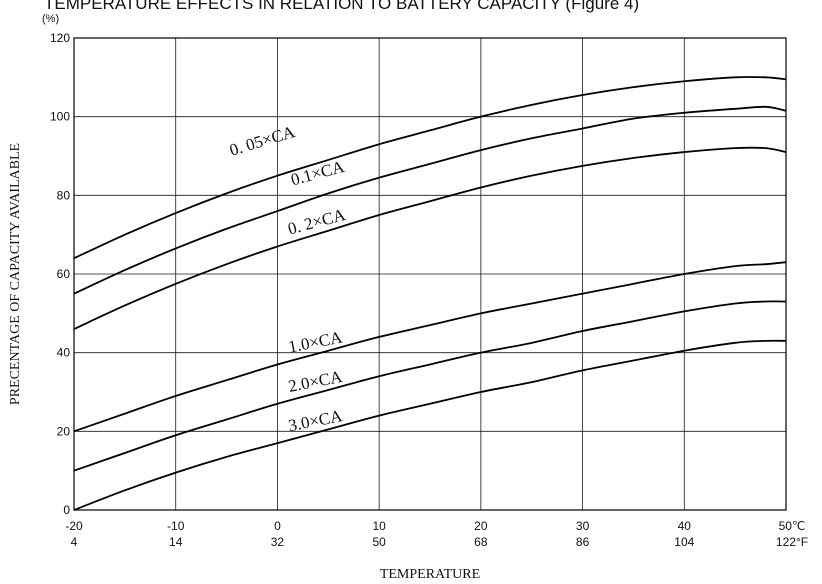  I want to click on curve-label: 2.0×CA, so click(316, 381).